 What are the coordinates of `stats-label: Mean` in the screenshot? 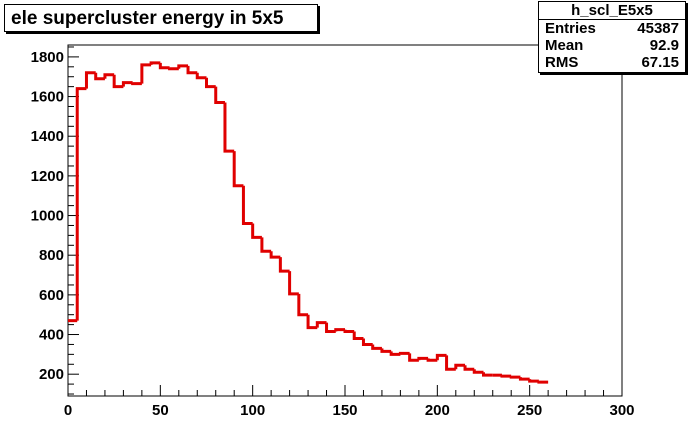 It's located at (564, 45).